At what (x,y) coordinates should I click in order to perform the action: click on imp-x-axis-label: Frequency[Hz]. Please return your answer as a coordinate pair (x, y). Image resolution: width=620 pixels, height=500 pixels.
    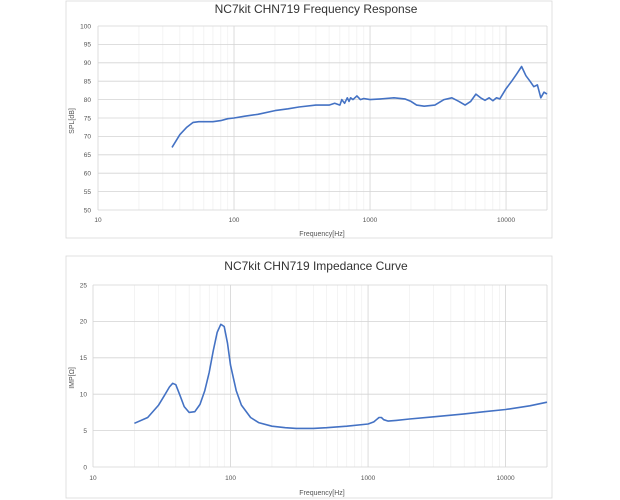
    Looking at the image, I should click on (322, 493).